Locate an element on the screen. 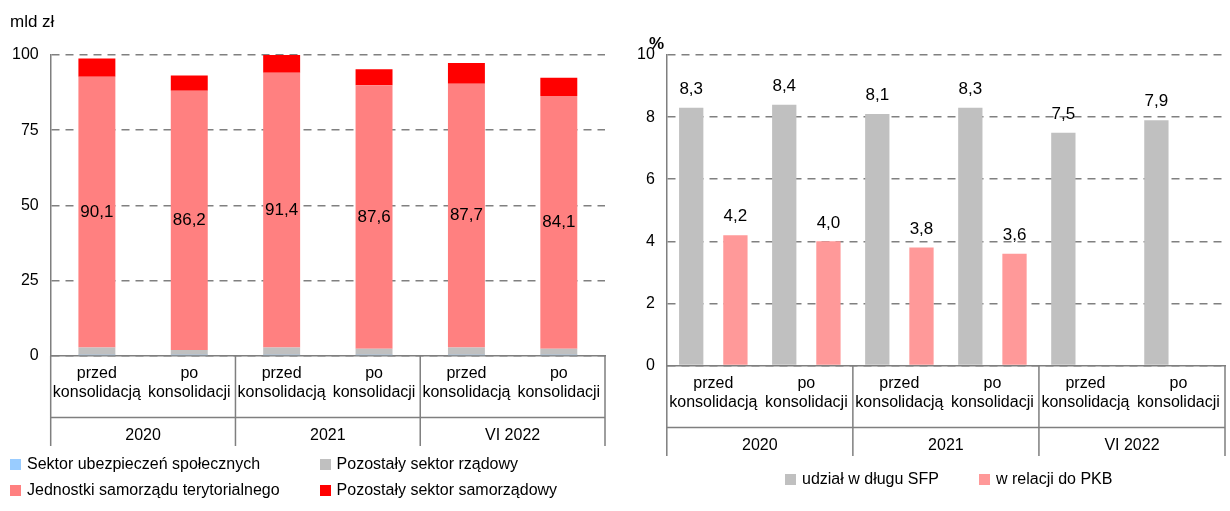 This screenshot has height=511, width=1230. y-tick-label: 4 is located at coordinates (650, 240).